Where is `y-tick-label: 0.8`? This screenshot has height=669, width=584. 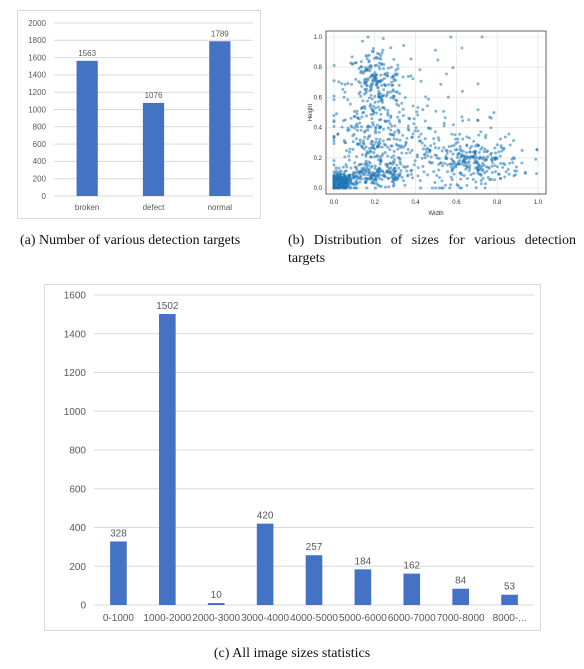
y-tick-label: 0.8 is located at coordinates (318, 68).